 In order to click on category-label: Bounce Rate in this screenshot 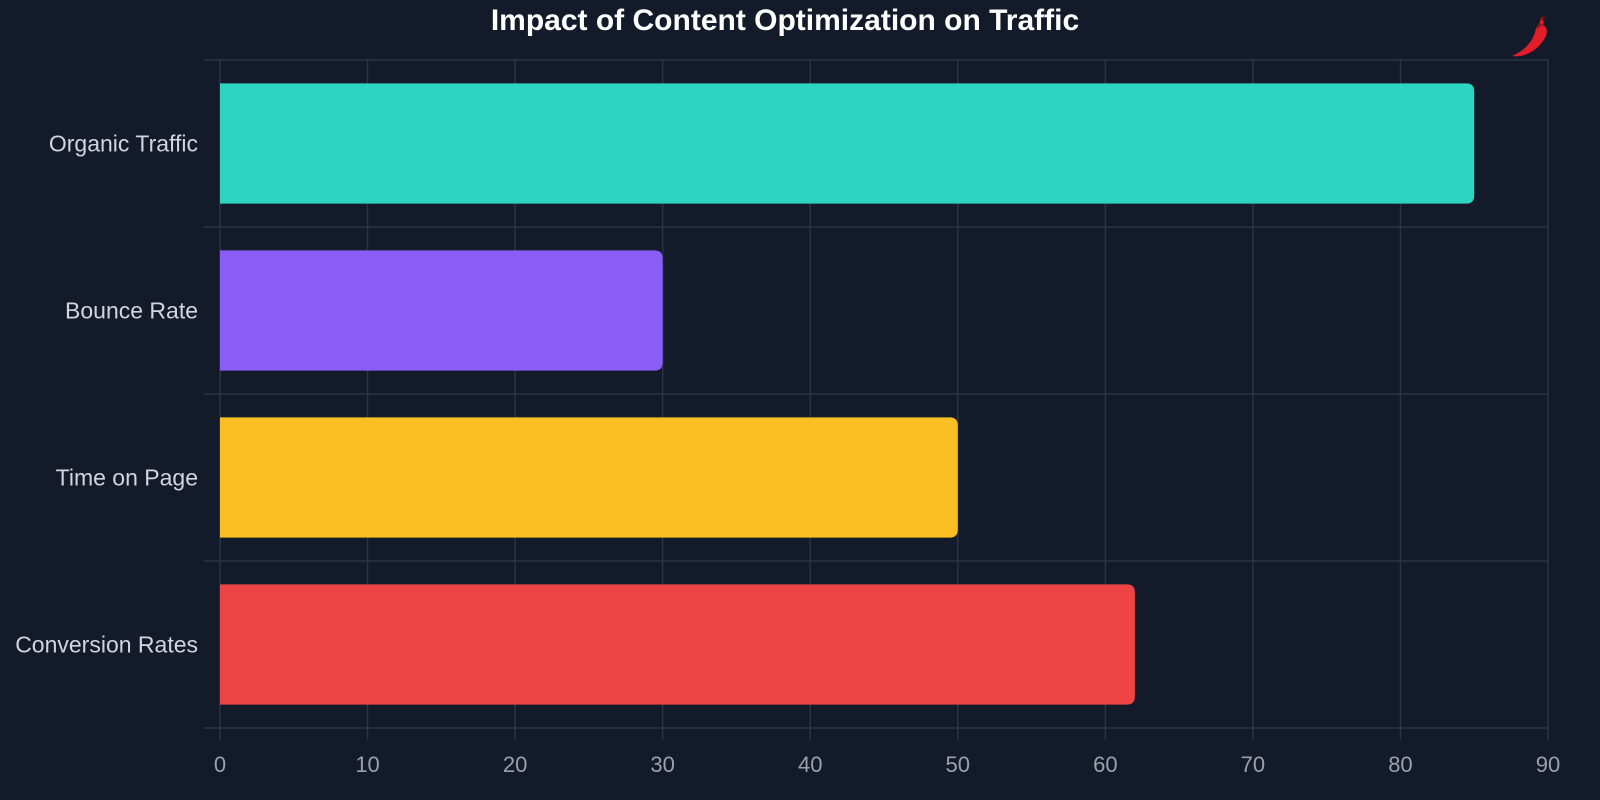, I will do `click(131, 311)`.